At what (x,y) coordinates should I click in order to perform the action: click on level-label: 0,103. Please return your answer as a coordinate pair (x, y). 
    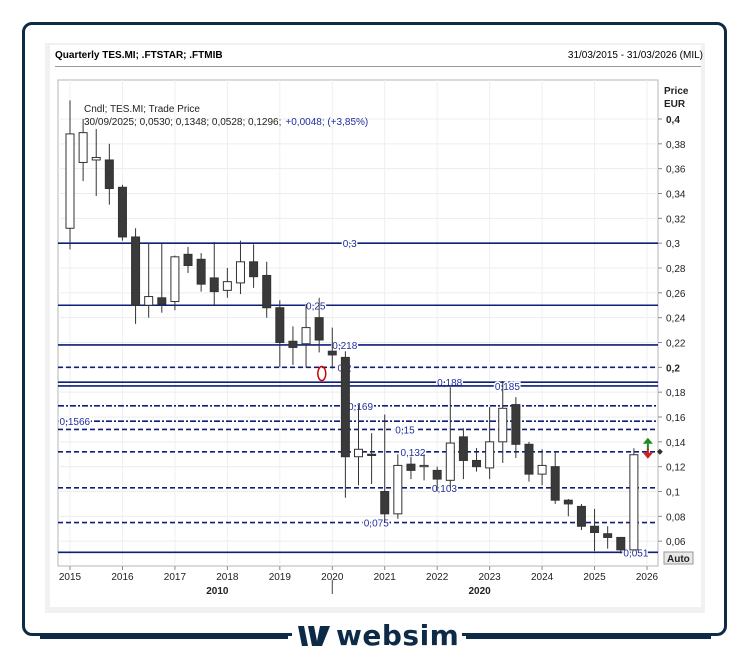
    Looking at the image, I should click on (444, 489).